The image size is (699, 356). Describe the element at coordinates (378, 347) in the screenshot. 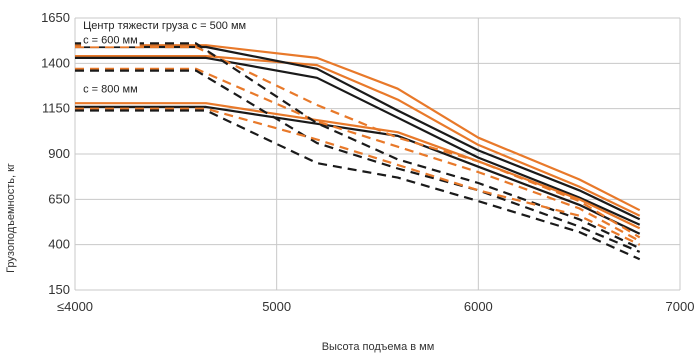

I see `x-axis-label: Высота подъема в мм` at that location.